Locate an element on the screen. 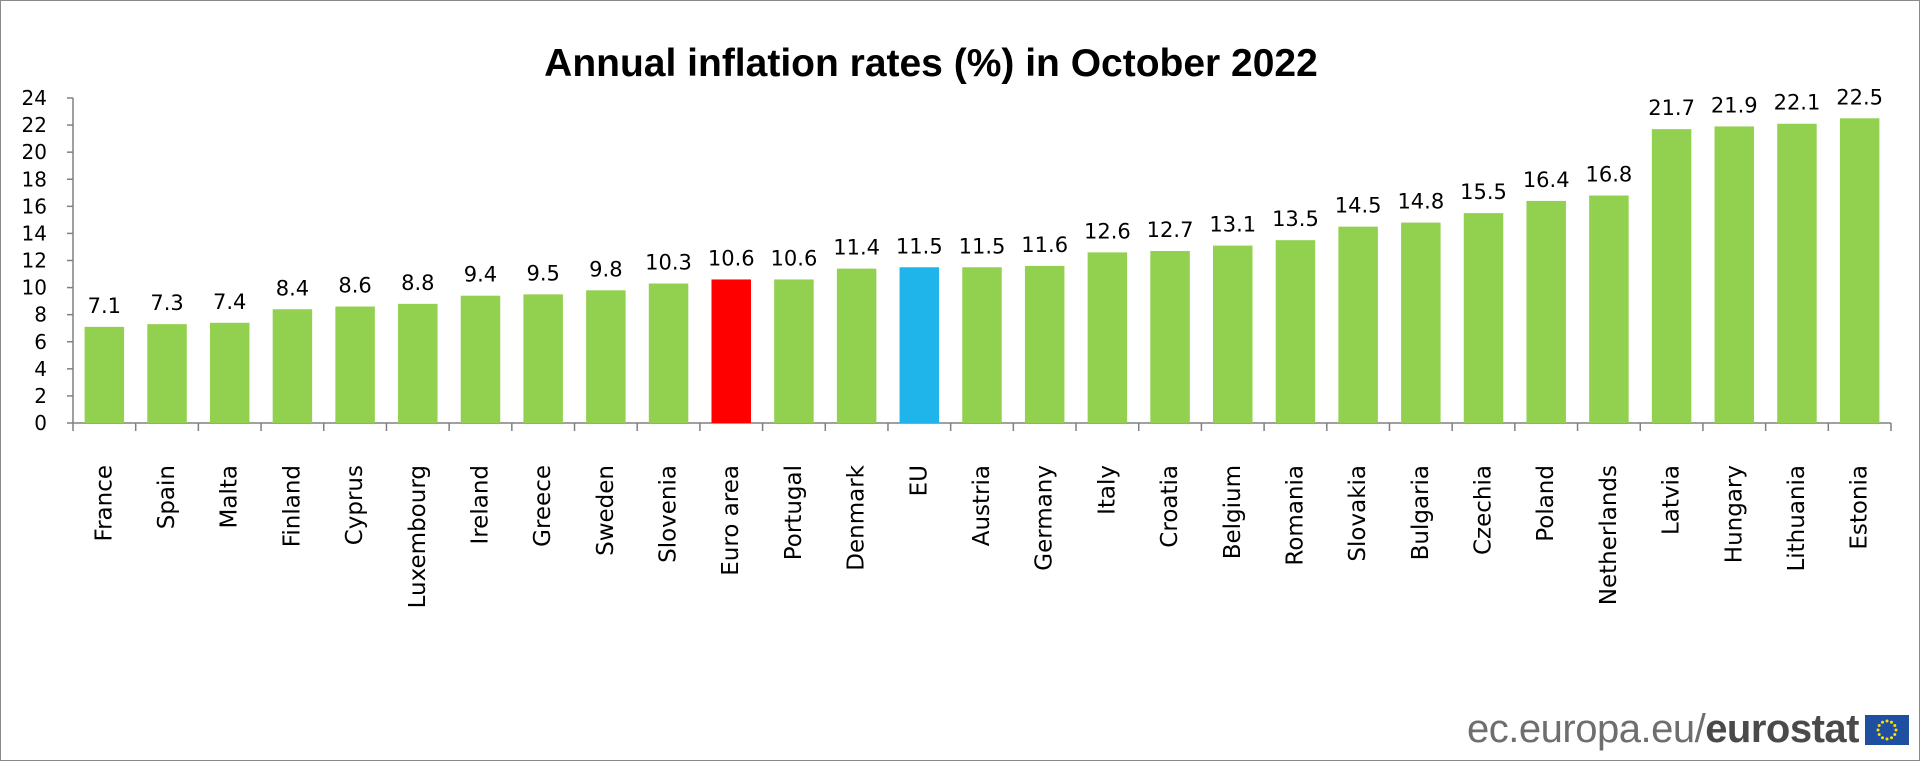 The width and height of the screenshot is (1920, 761). y-tick-label: 4 is located at coordinates (40, 369).